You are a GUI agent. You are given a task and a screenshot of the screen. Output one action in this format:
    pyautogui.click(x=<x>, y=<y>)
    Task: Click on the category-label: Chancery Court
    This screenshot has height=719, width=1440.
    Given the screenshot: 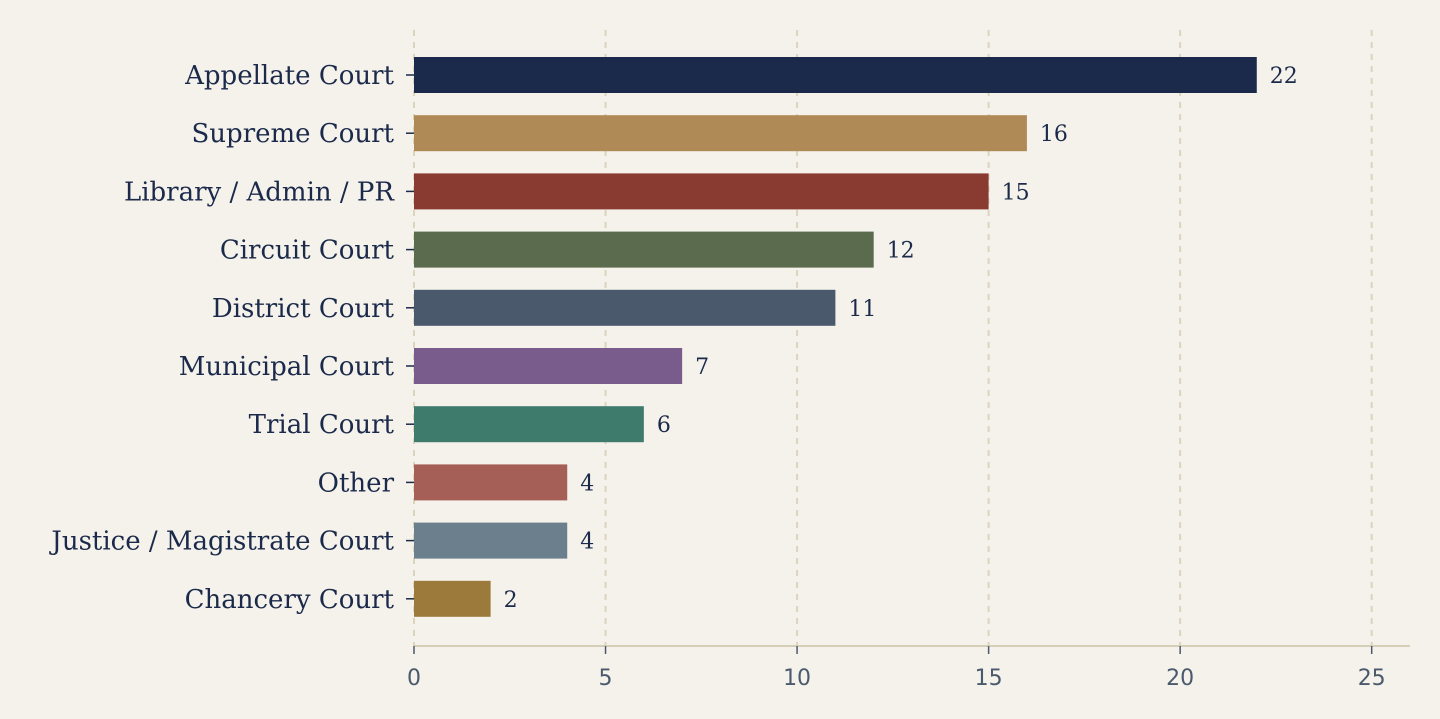 What is the action you would take?
    pyautogui.click(x=290, y=600)
    